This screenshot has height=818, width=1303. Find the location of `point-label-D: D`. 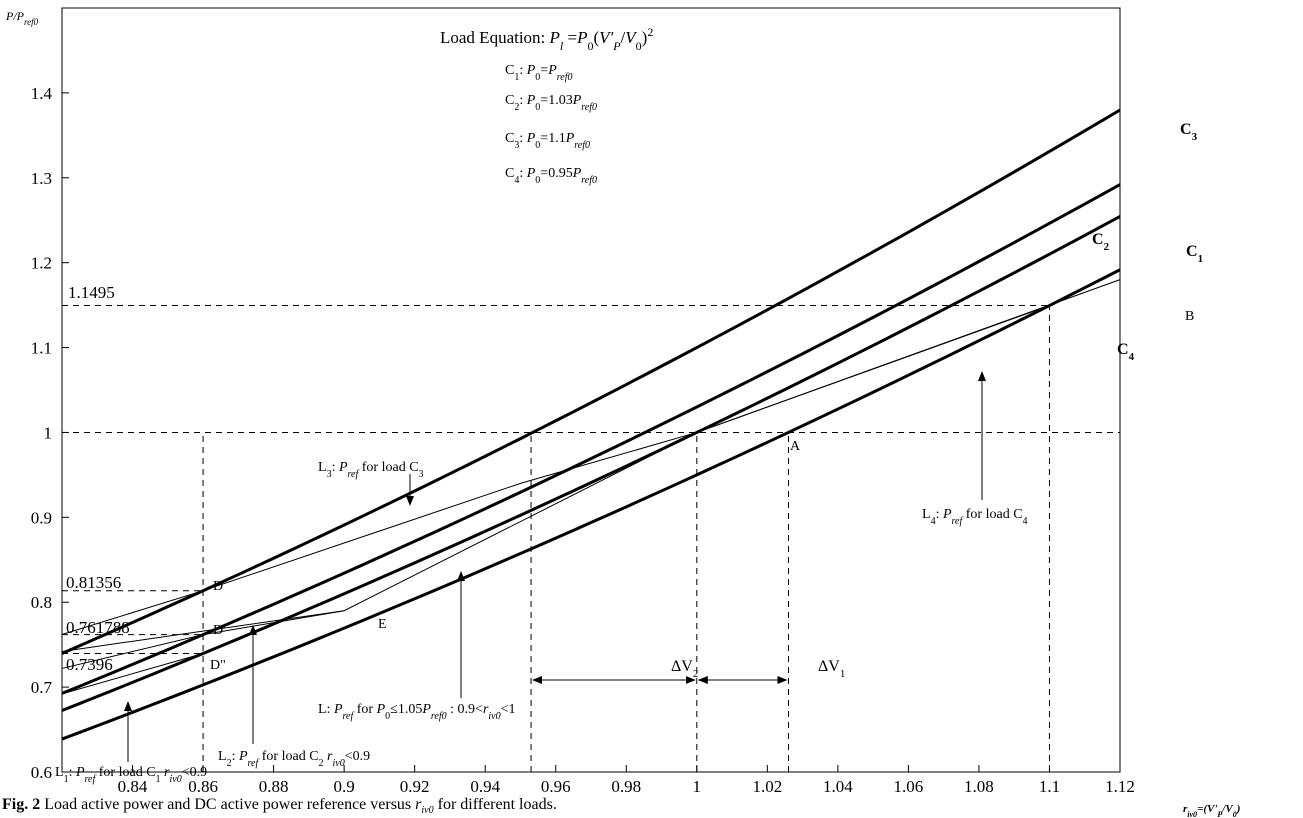

point-label-D: D is located at coordinates (218, 586).